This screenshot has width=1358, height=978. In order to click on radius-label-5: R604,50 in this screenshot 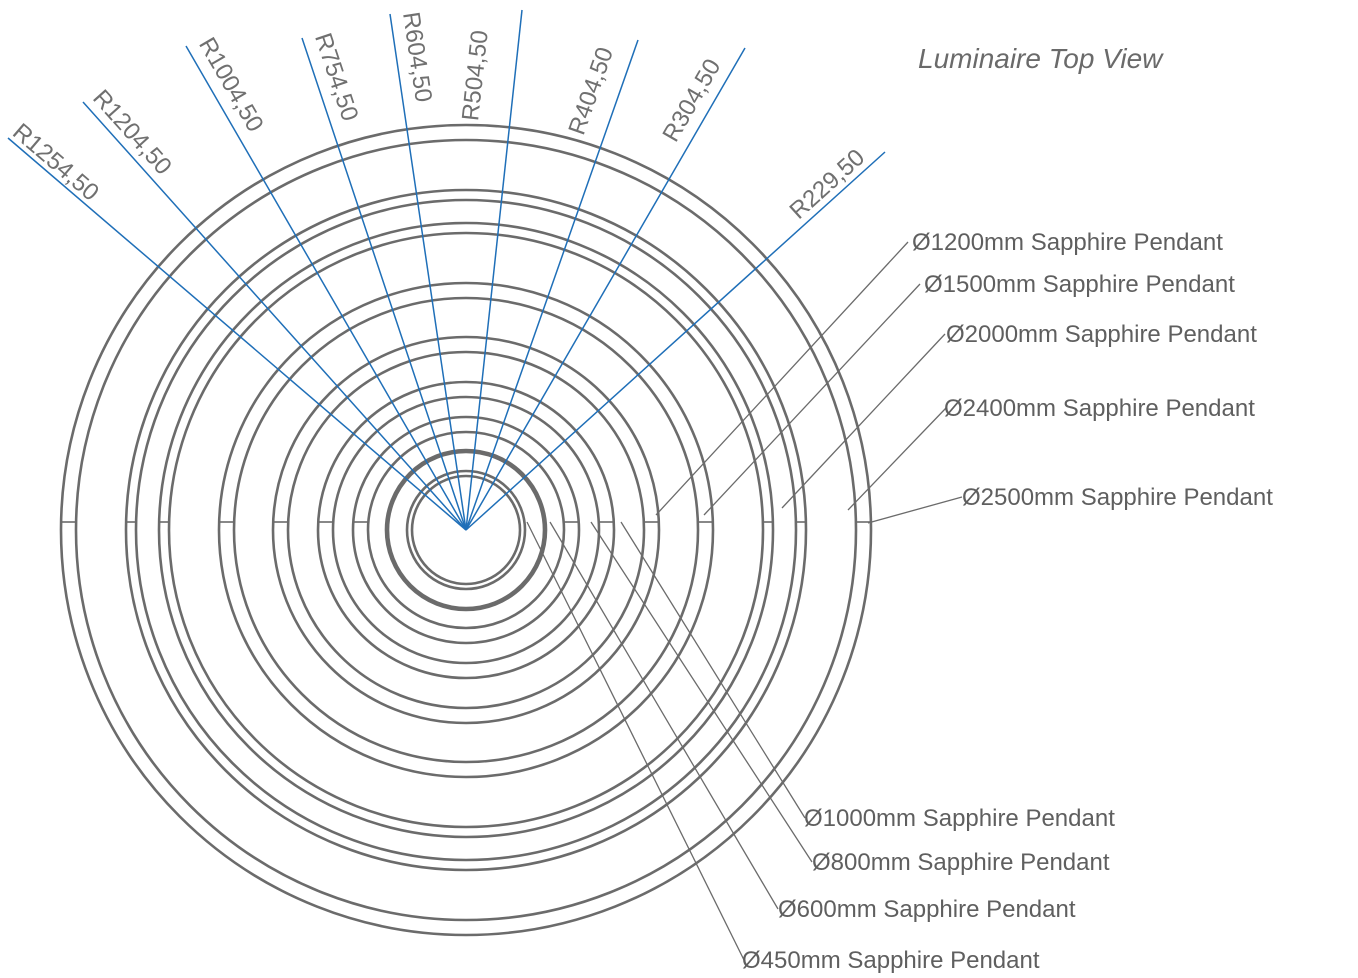, I will do `click(417, 57)`.